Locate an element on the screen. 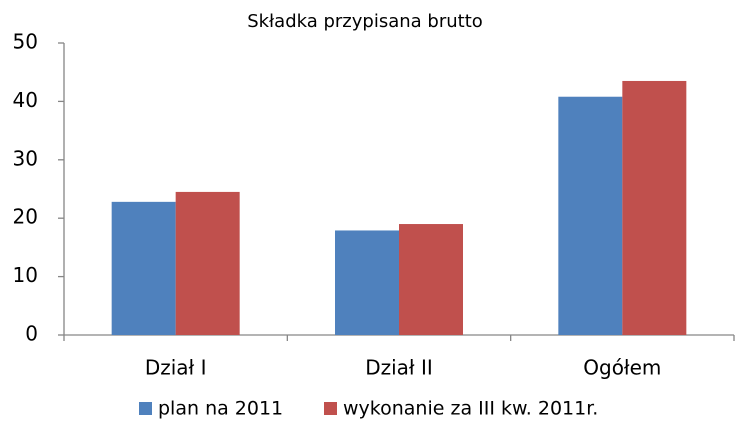 This screenshot has height=421, width=739. chart-title: Składka przypisana brutto is located at coordinates (365, 21).